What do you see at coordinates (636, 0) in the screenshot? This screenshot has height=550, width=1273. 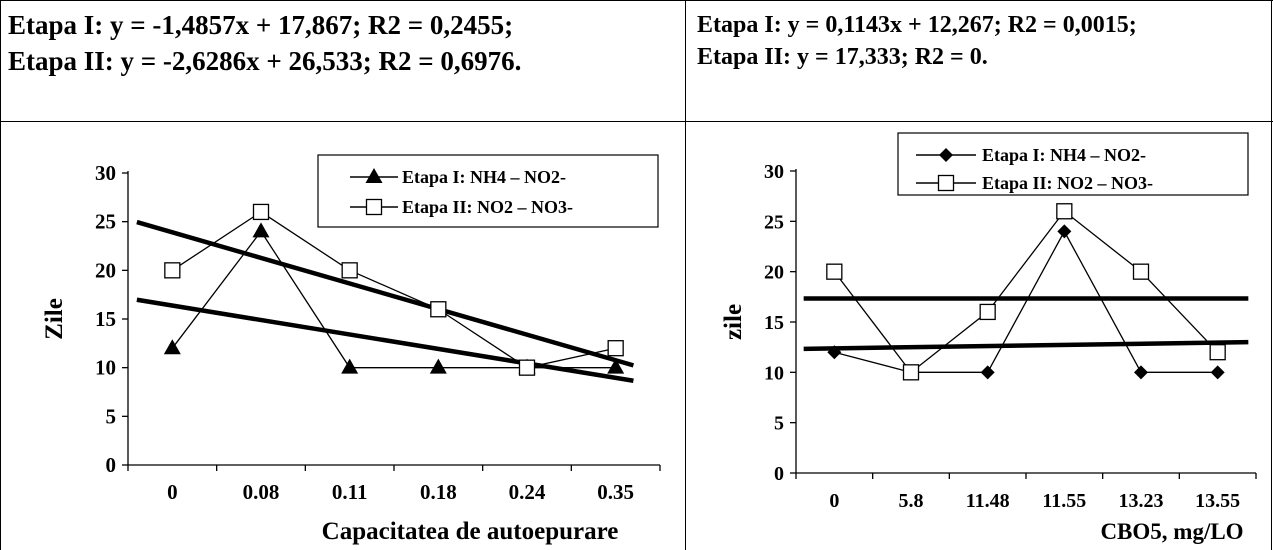 I see `top-border` at bounding box center [636, 0].